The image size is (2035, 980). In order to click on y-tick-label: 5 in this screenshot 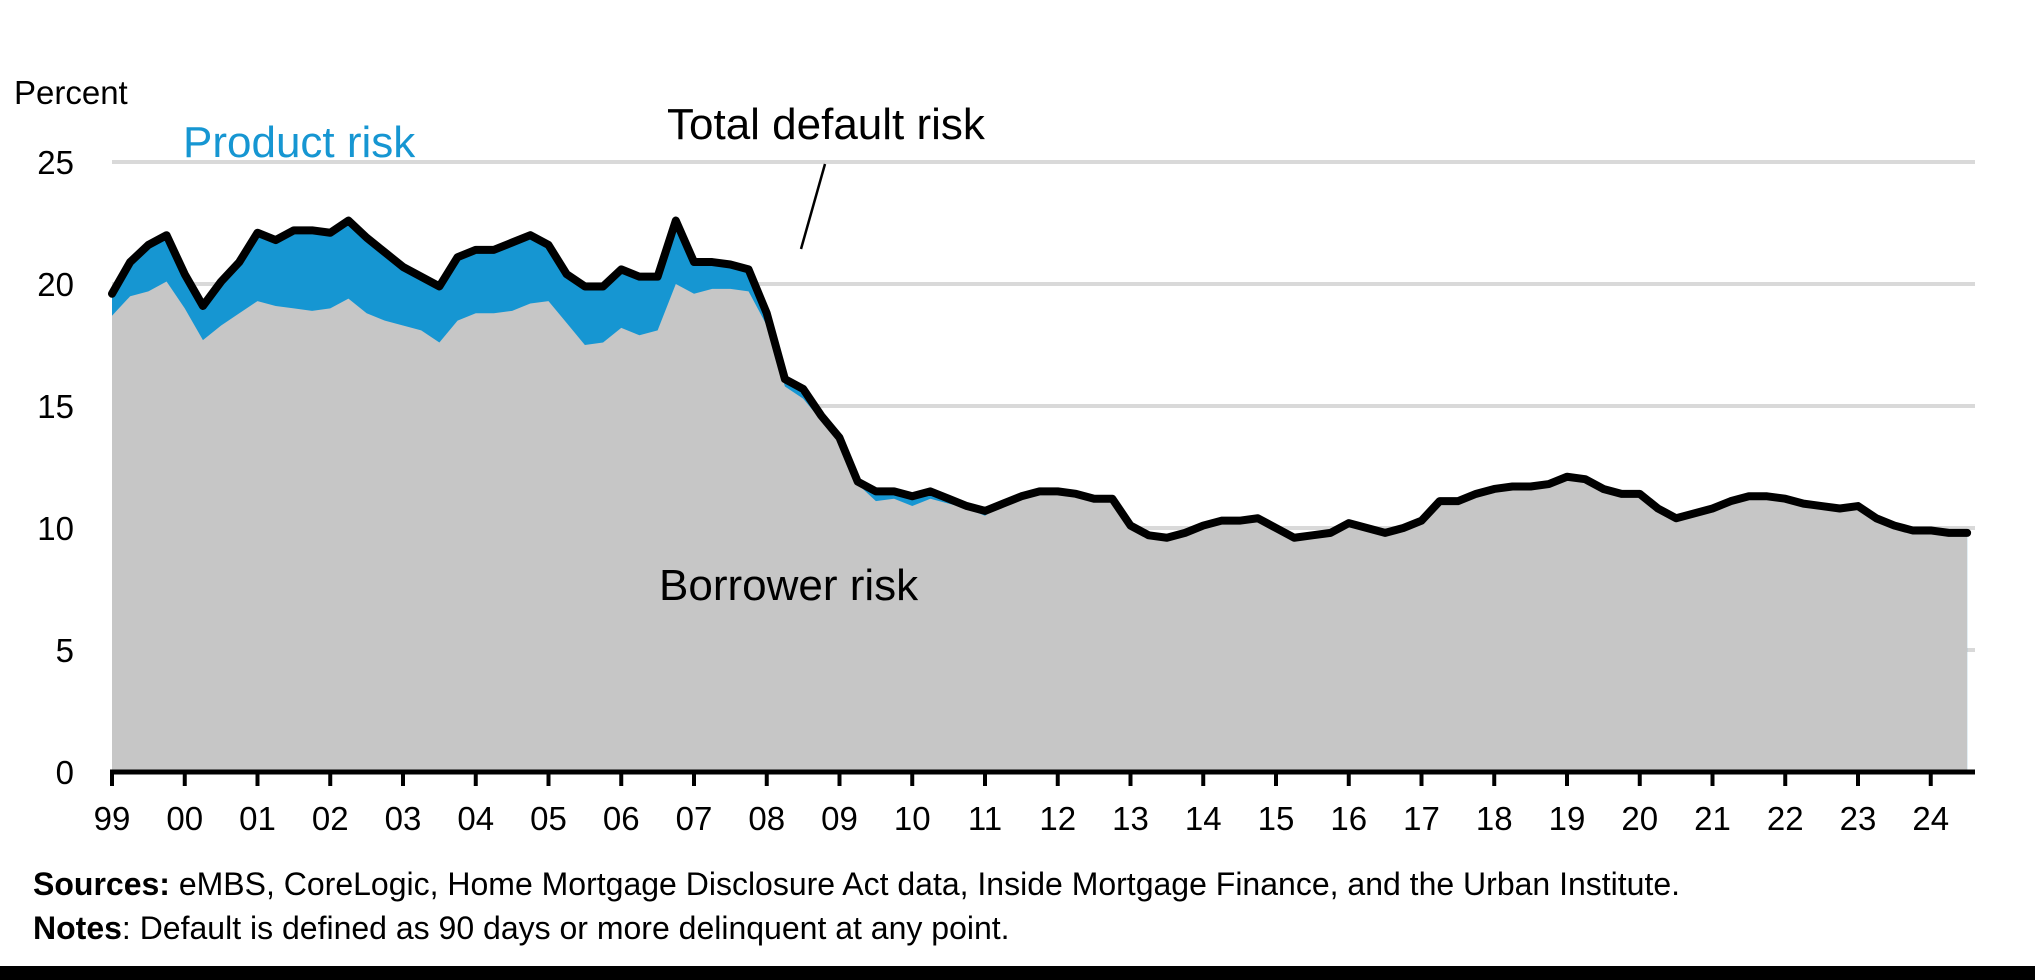, I will do `click(65, 650)`.